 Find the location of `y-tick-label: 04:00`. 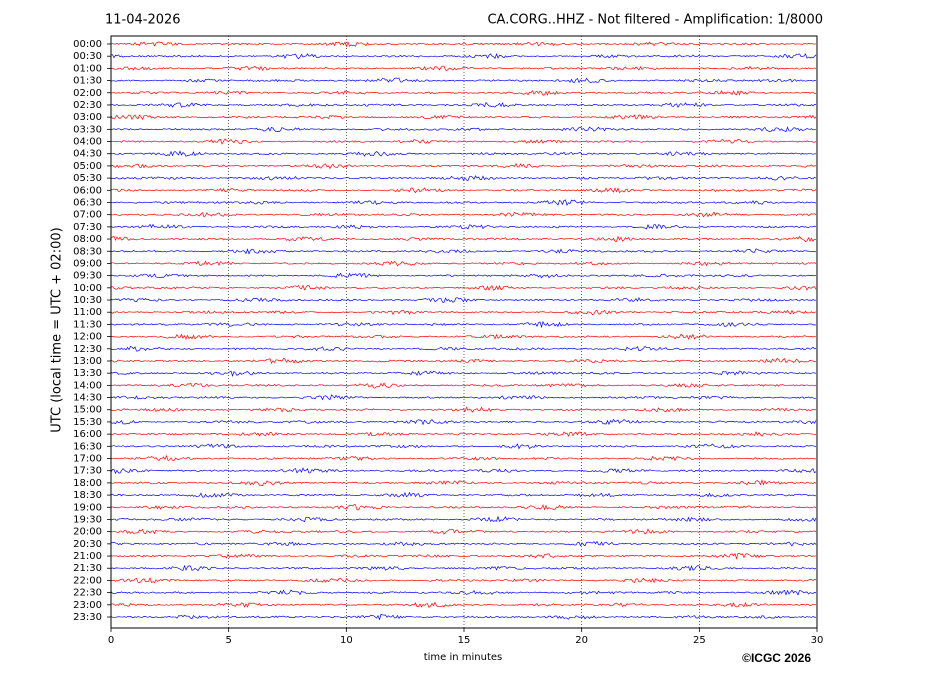

y-tick-label: 04:00 is located at coordinates (87, 142).